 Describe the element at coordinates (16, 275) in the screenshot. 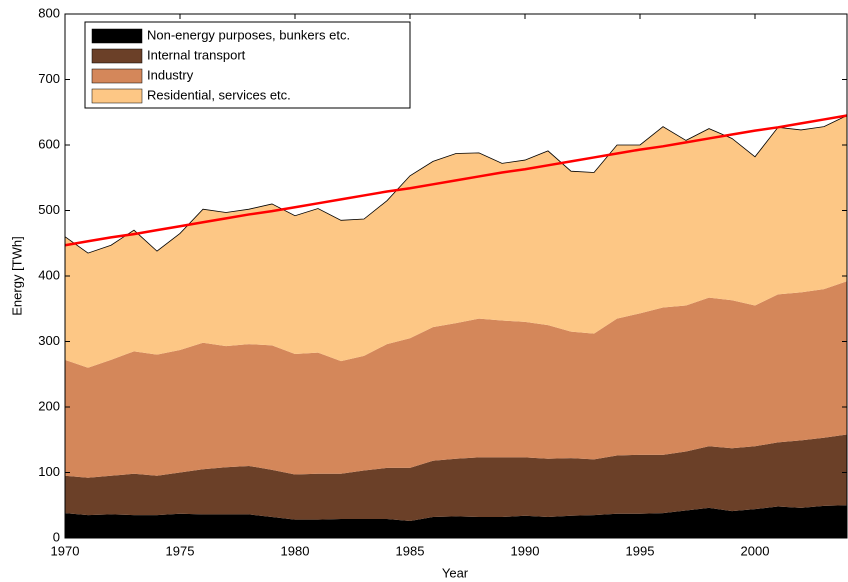

I see `y-axis-label: Energy [TWh]` at that location.